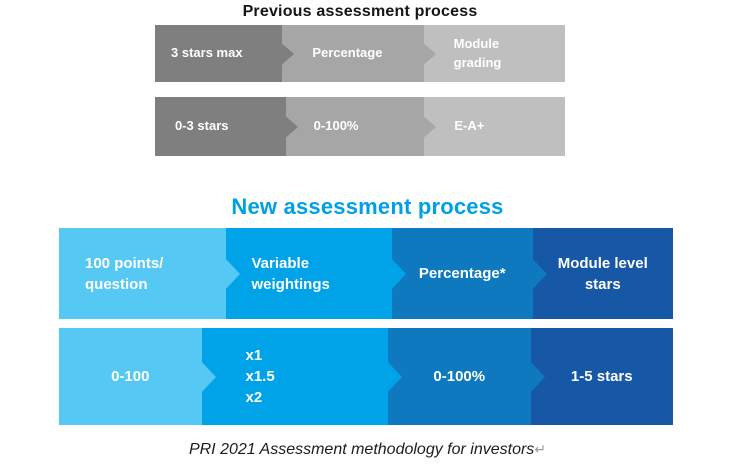 This screenshot has width=735, height=469. What do you see at coordinates (290, 273) in the screenshot?
I see `segment-label: Variable weightings` at bounding box center [290, 273].